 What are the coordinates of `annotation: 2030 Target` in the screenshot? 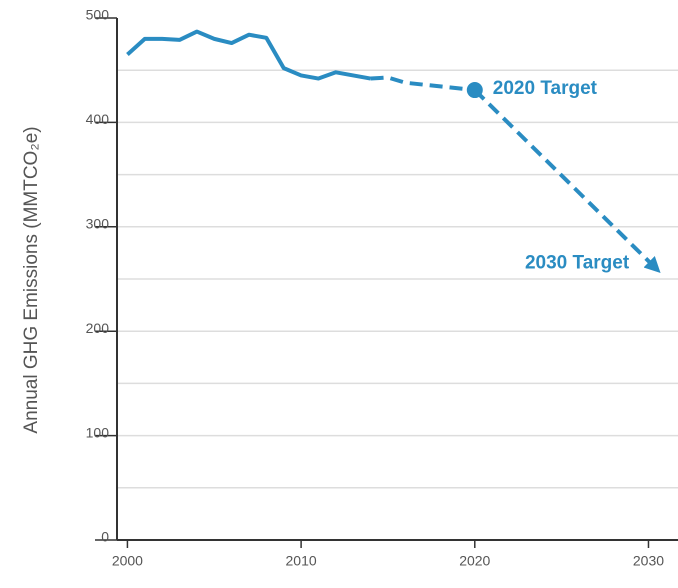 It's located at (577, 263).